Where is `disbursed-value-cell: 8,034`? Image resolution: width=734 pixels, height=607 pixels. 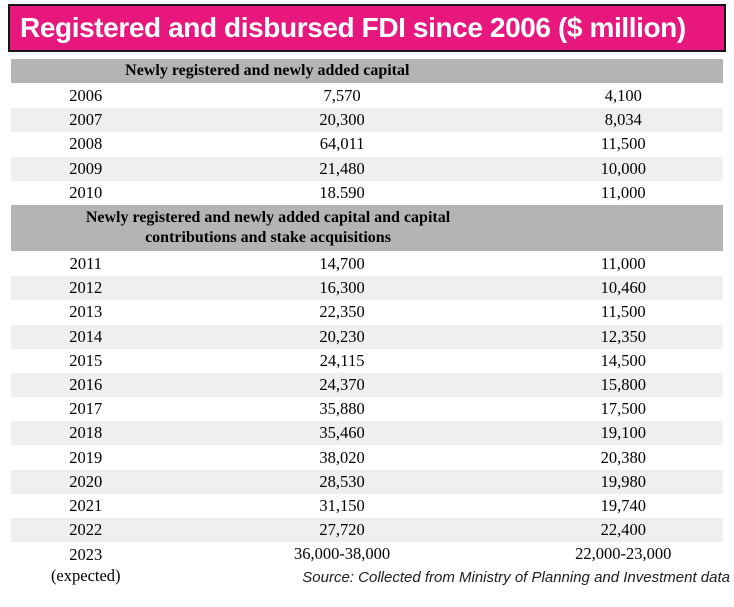 disbursed-value-cell: 8,034 is located at coordinates (623, 120).